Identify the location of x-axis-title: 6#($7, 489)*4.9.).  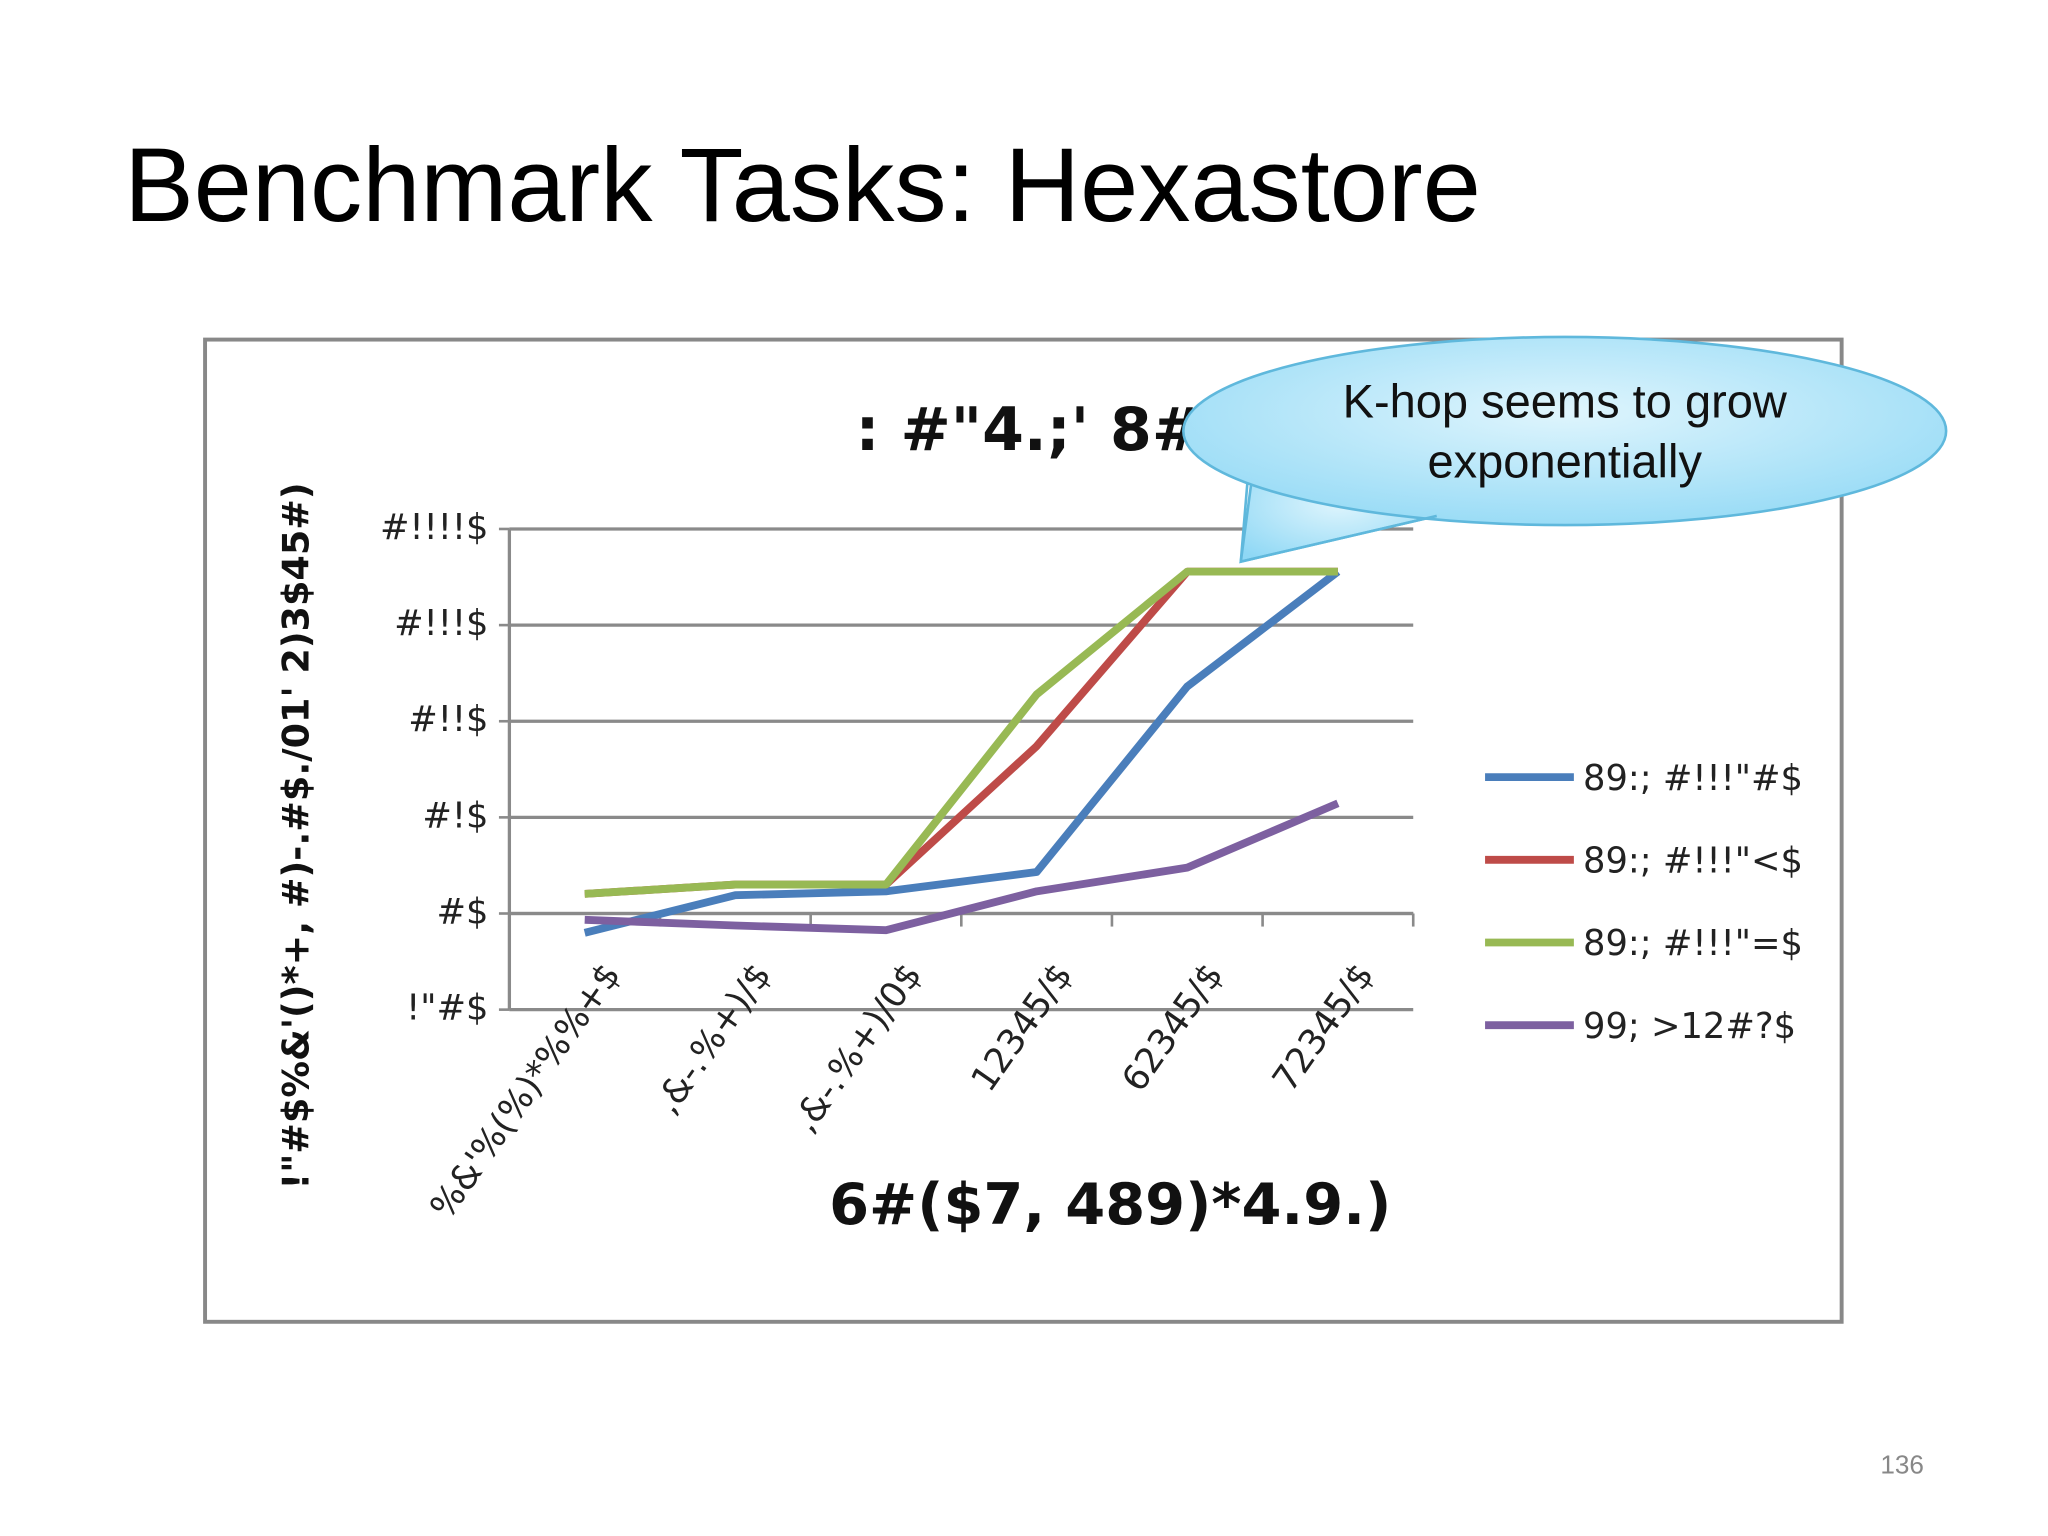
(1110, 1204).